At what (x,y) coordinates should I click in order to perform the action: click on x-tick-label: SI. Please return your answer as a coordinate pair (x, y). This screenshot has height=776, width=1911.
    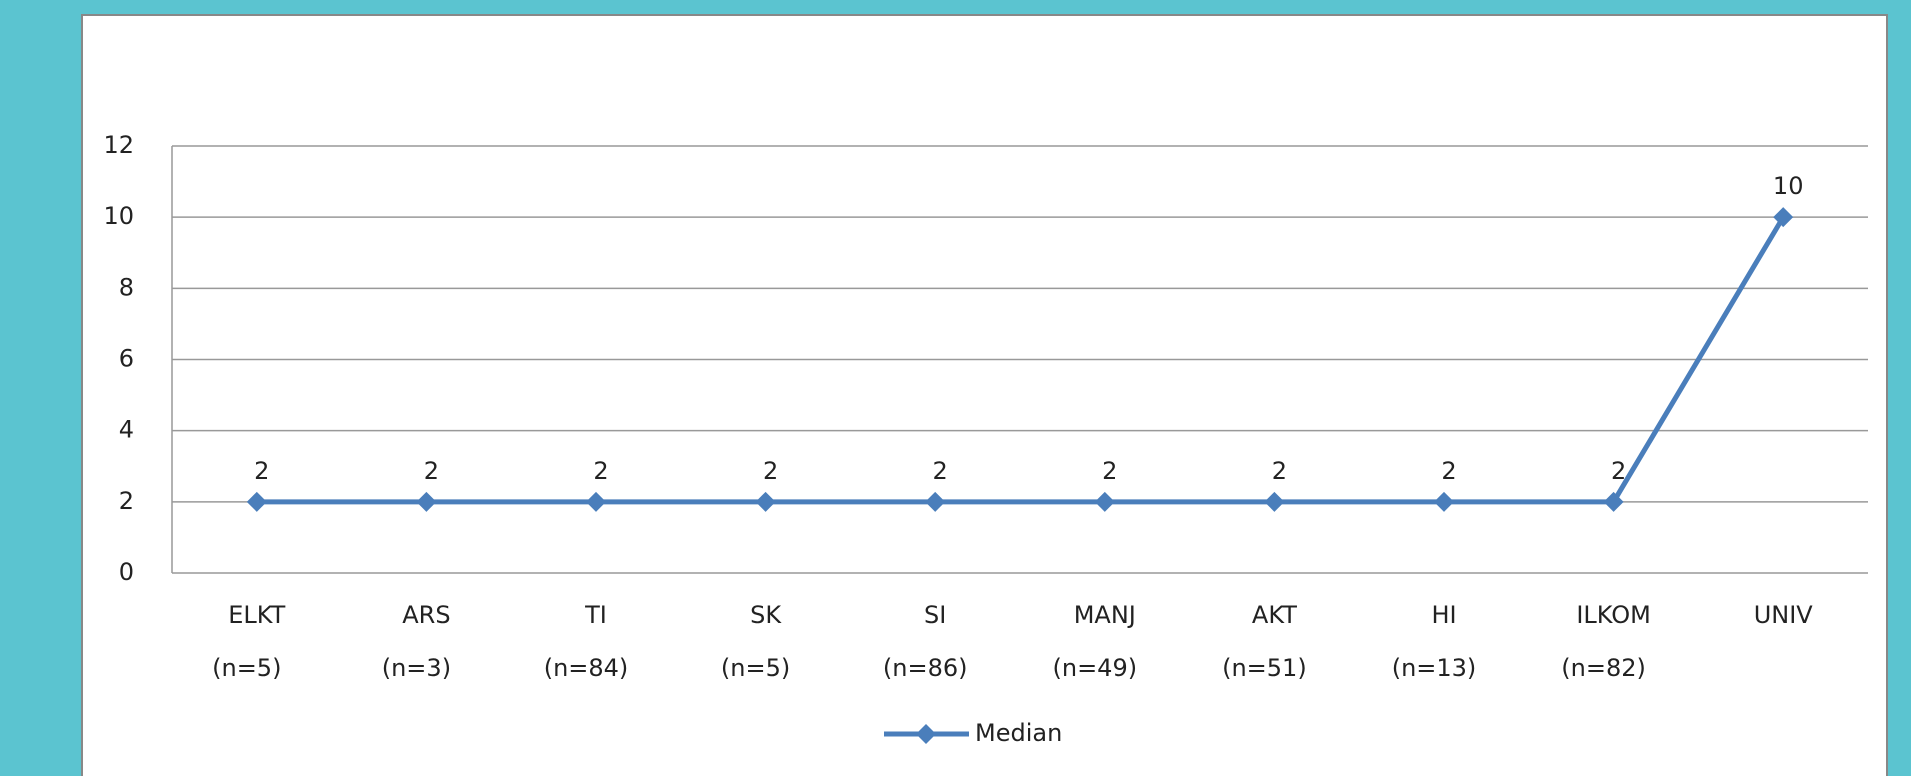
    Looking at the image, I should click on (935, 615).